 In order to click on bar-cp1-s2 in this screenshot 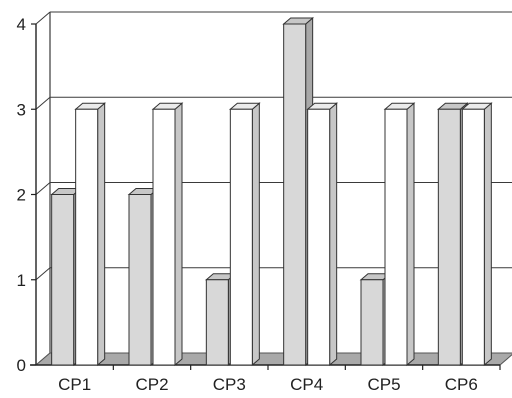, I will do `click(90, 234)`.